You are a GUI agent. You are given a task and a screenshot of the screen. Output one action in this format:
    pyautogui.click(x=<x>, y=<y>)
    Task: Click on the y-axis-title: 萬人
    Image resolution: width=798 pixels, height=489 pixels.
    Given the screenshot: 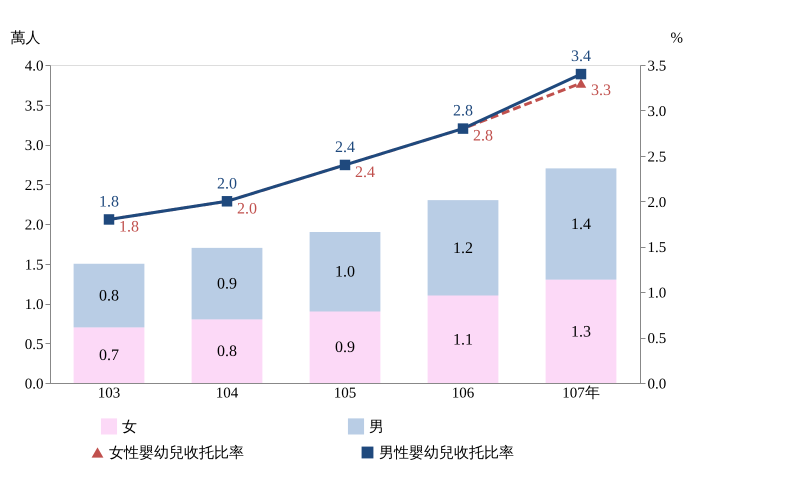 What is the action you would take?
    pyautogui.click(x=25, y=38)
    